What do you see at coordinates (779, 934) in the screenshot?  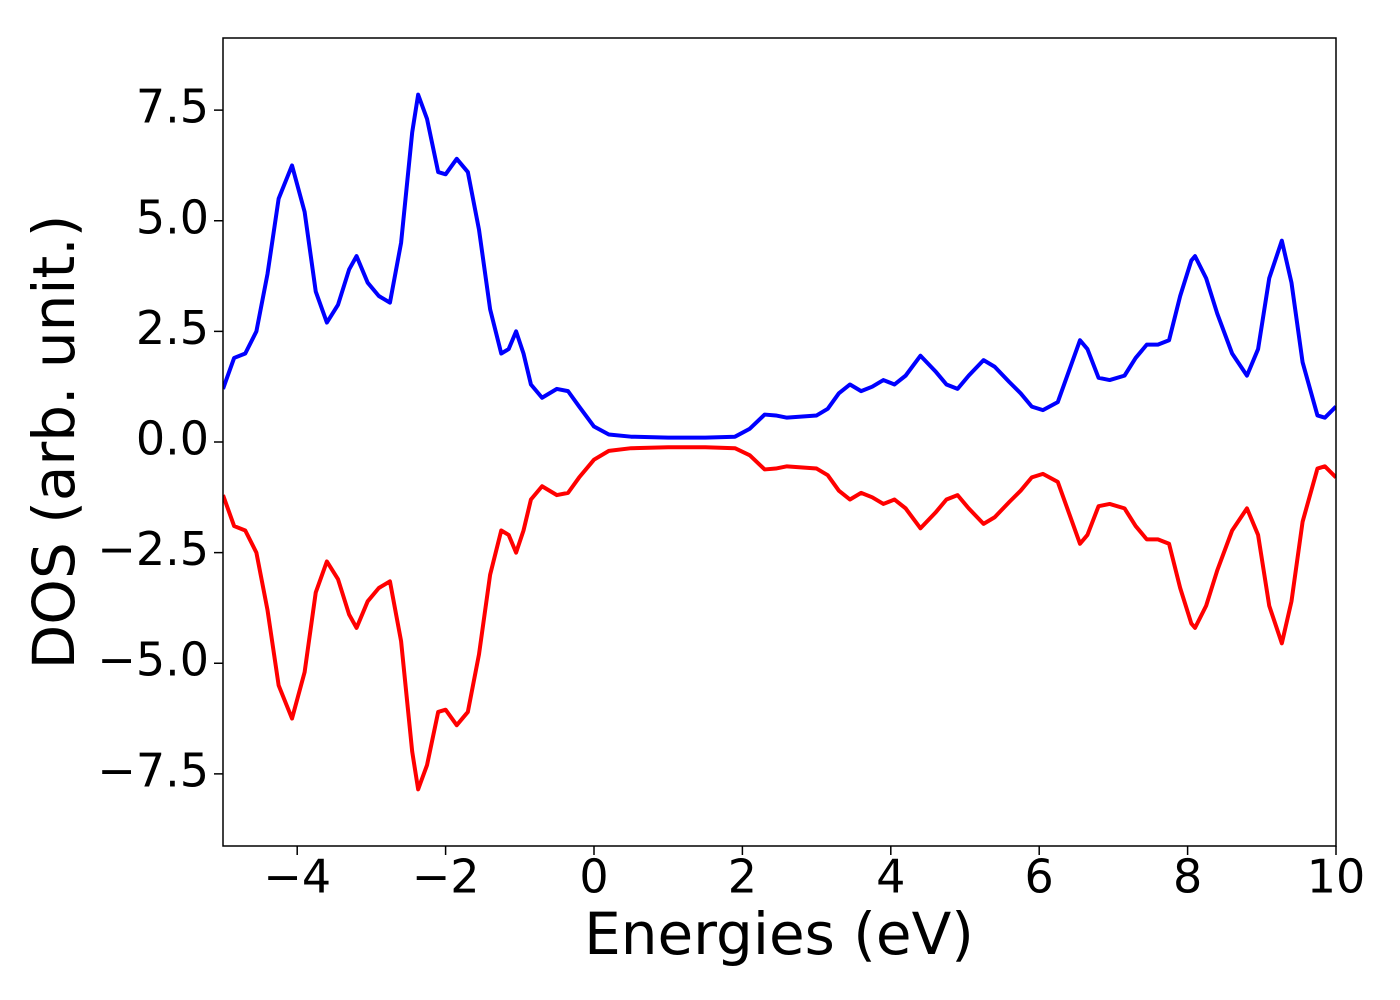 I see `x-axis-label: Energies (eV)` at bounding box center [779, 934].